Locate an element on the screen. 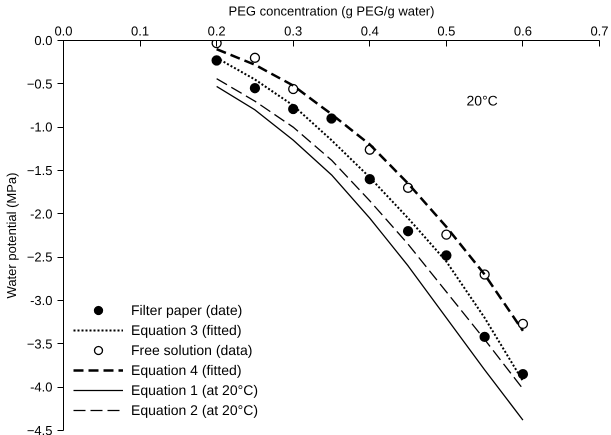  y-tick-label: -3.0 is located at coordinates (41, 300).